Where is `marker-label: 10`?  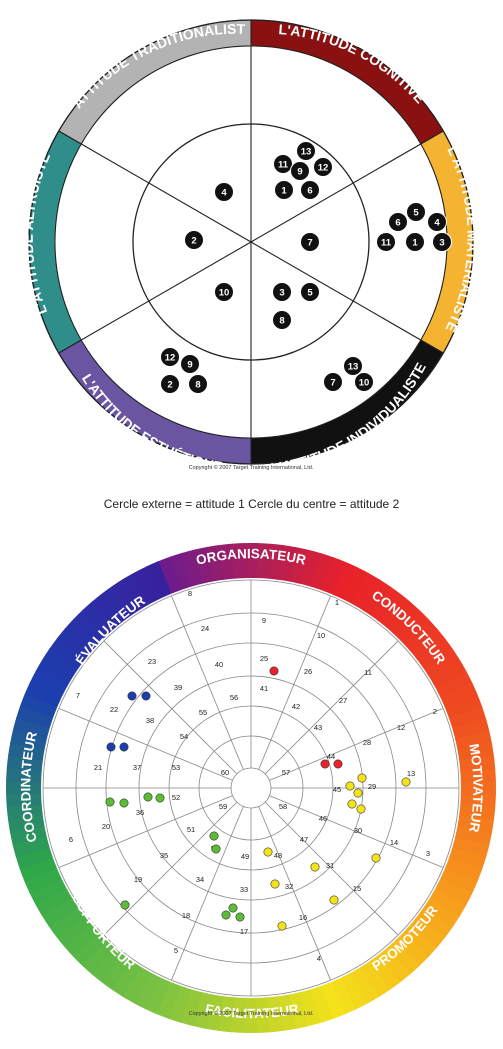
marker-label: 10 is located at coordinates (364, 383).